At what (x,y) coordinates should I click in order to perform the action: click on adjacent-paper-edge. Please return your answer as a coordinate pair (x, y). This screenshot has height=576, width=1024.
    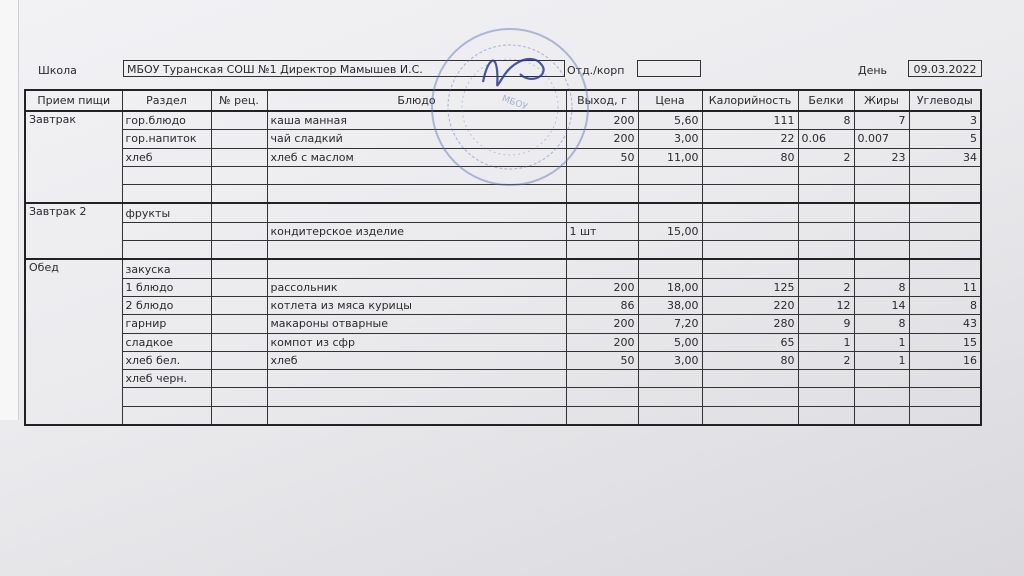
    Looking at the image, I should click on (9, 210).